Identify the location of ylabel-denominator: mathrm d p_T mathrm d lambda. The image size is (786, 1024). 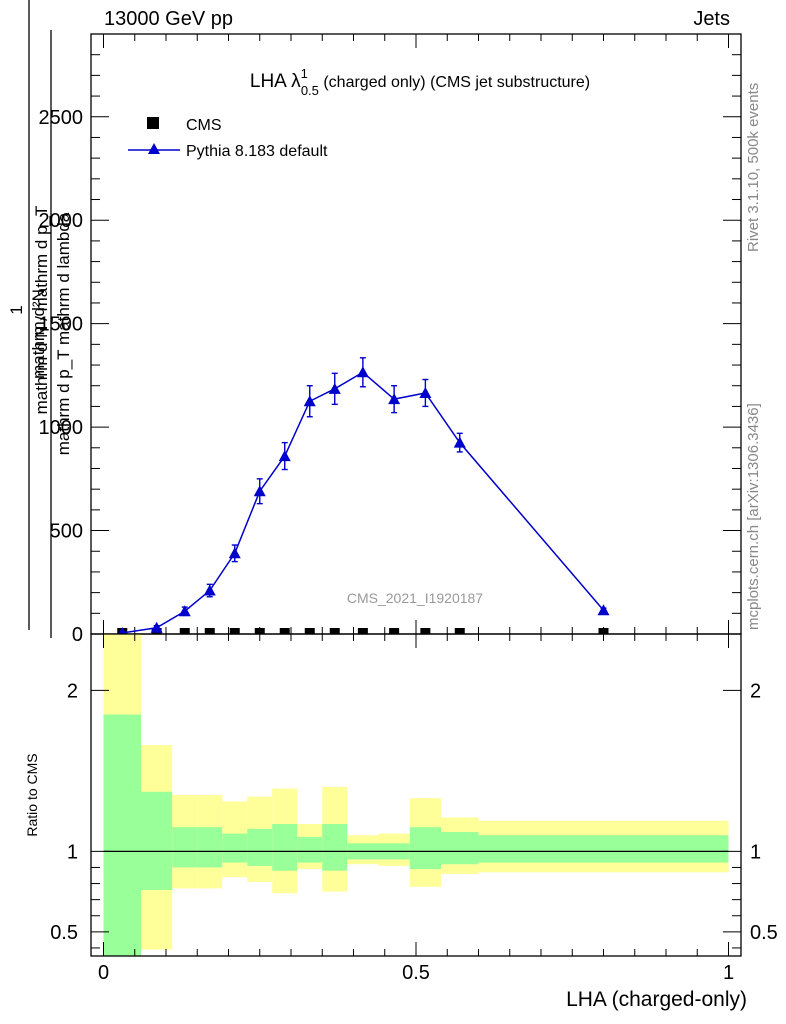
(63, 333).